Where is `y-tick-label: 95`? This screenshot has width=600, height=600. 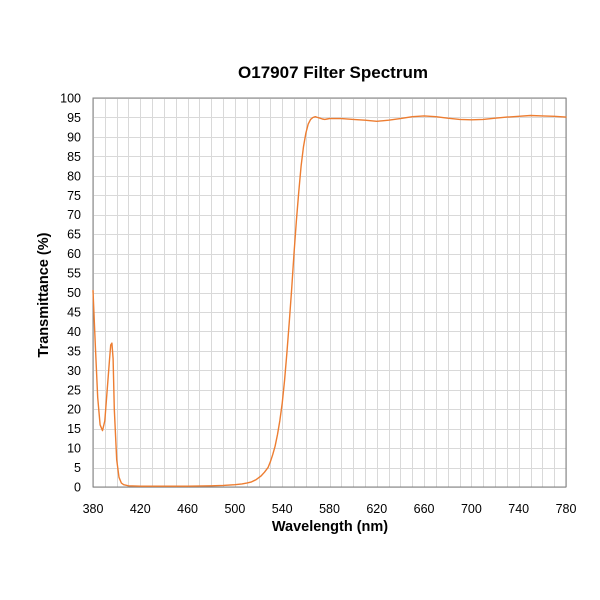
y-tick-label: 95 is located at coordinates (74, 118).